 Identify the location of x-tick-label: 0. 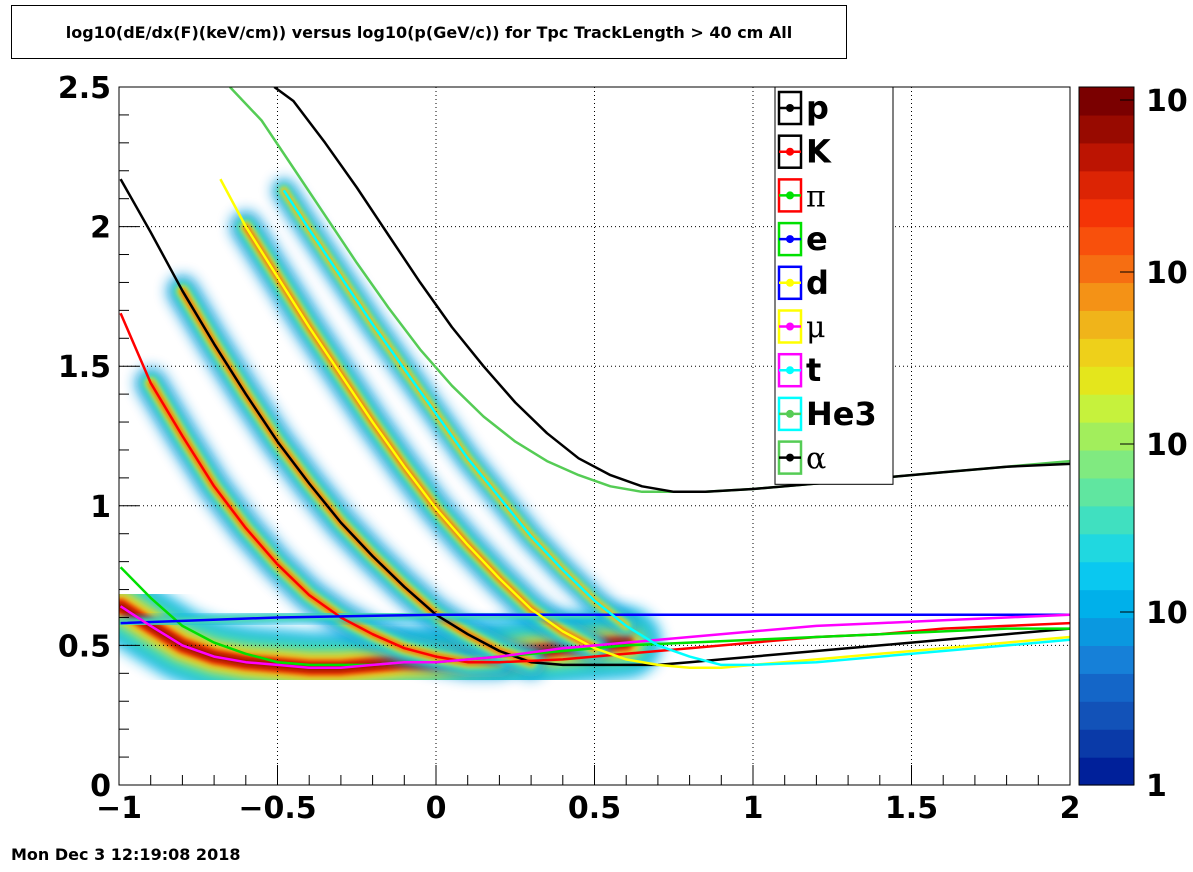
(436, 808).